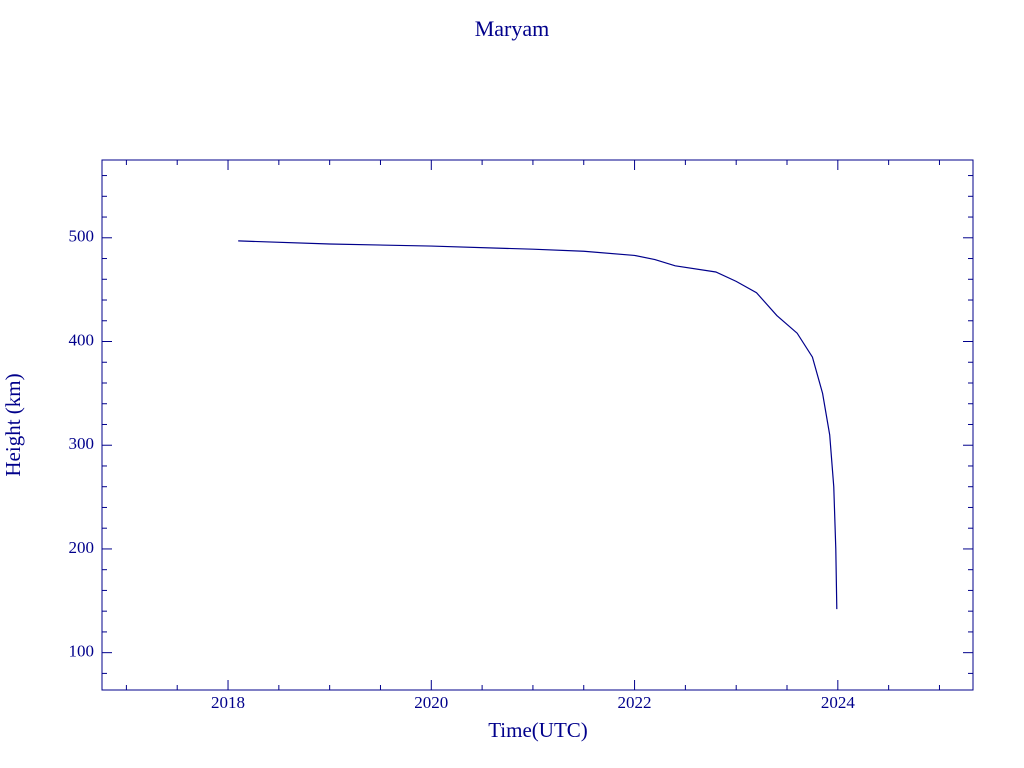 The image size is (1024, 768). Describe the element at coordinates (538, 730) in the screenshot. I see `x-axis-title: Time(UTC)` at that location.